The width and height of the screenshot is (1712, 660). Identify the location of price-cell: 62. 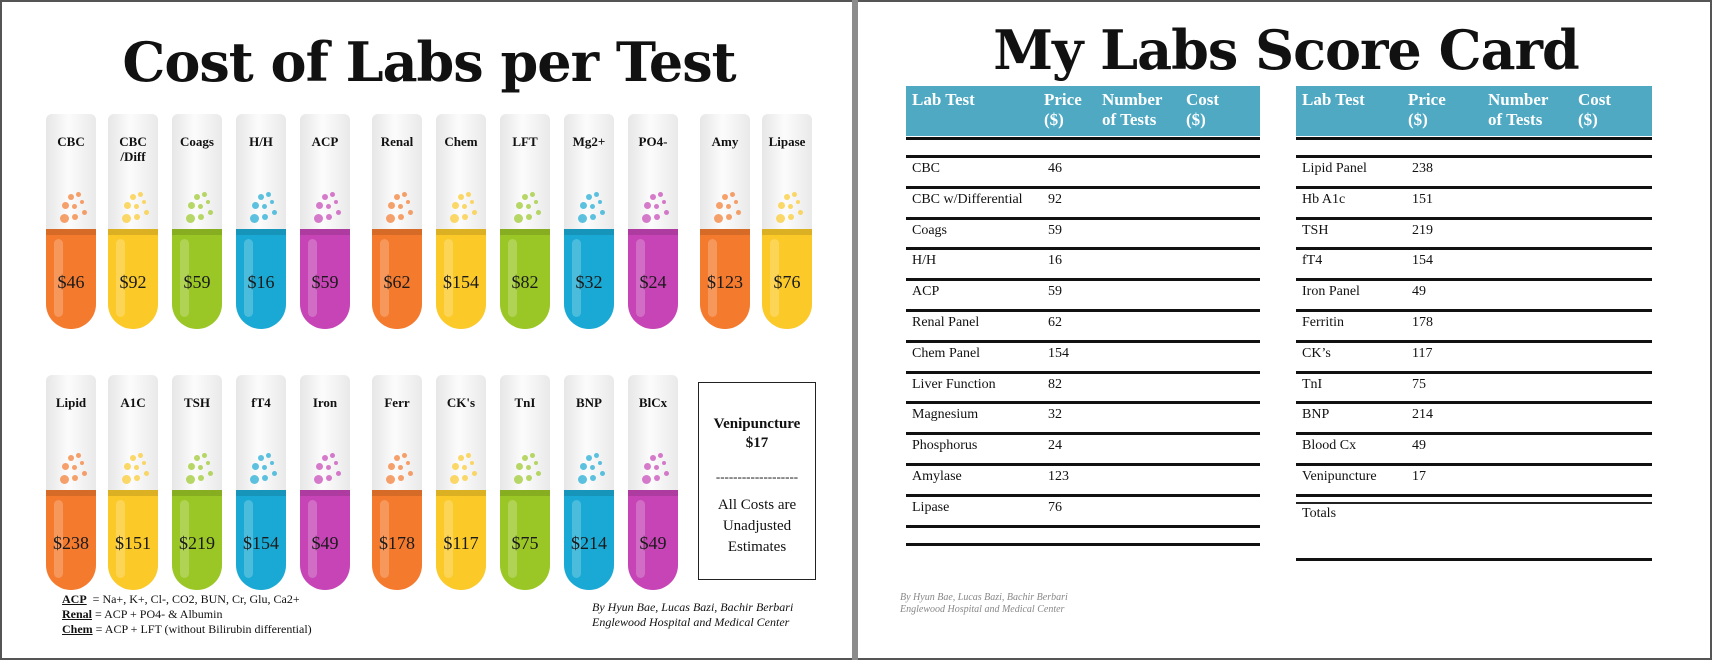
(1055, 322).